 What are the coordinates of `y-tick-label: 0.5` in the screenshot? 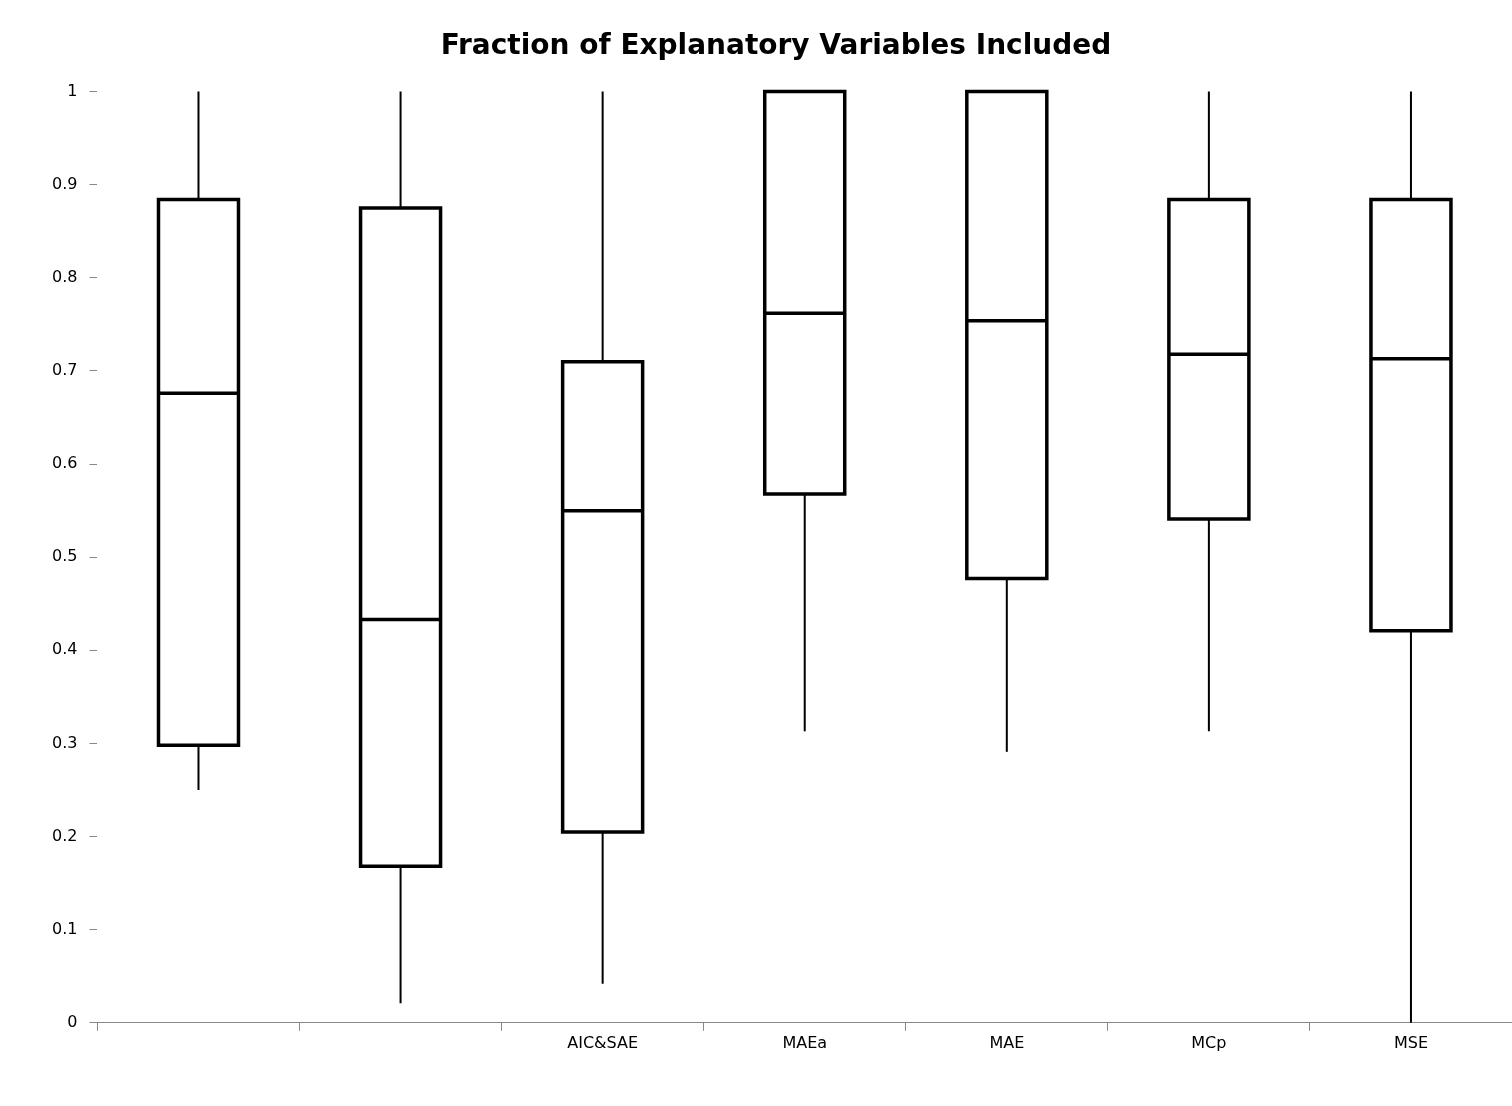 It's located at (64, 556).